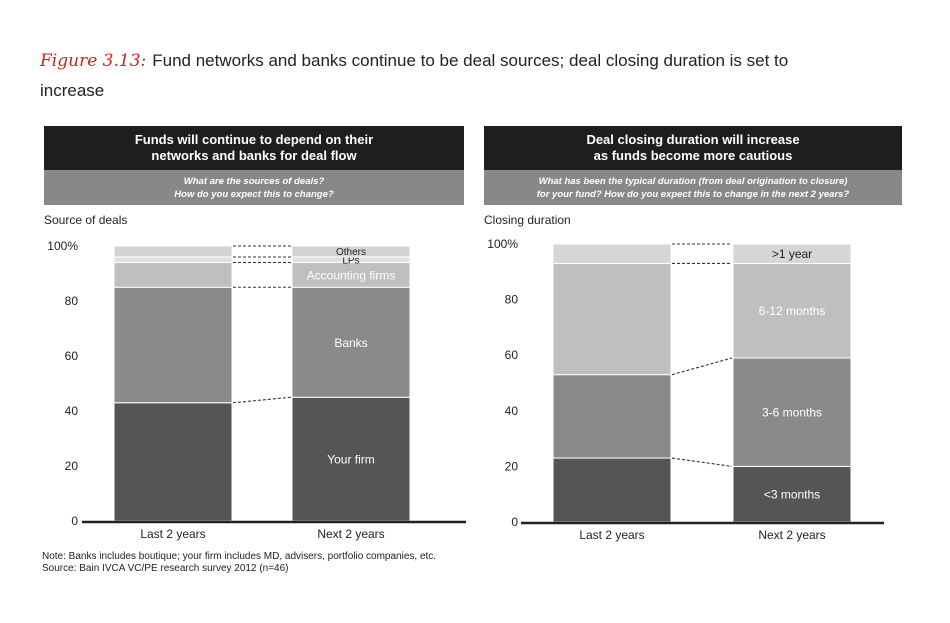  I want to click on left-header-line2: networks and banks for deal flow, so click(254, 155).